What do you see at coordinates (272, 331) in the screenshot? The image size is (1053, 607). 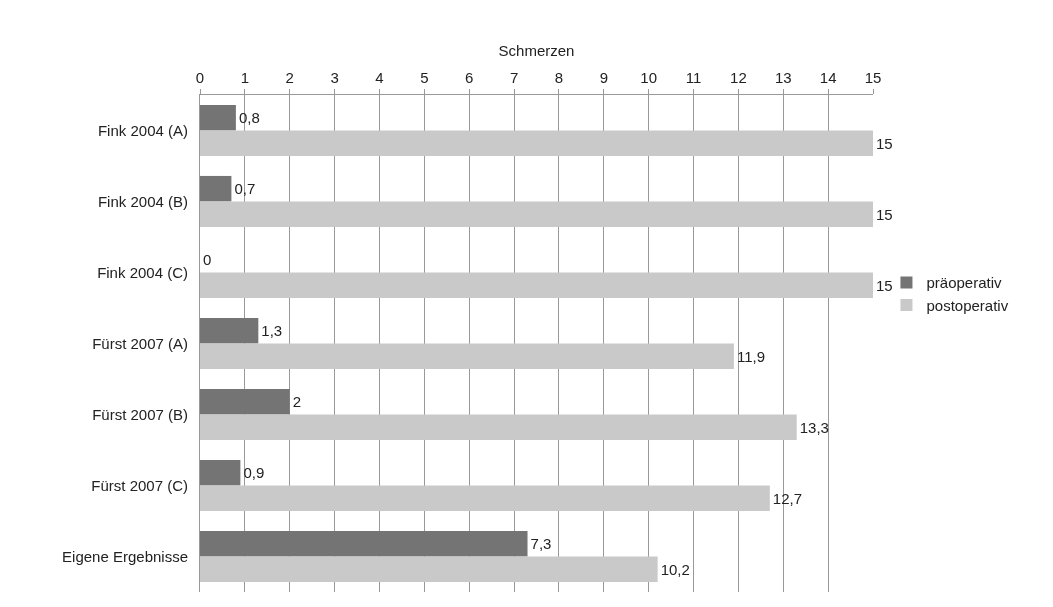 I see `data-label: 1,3` at bounding box center [272, 331].